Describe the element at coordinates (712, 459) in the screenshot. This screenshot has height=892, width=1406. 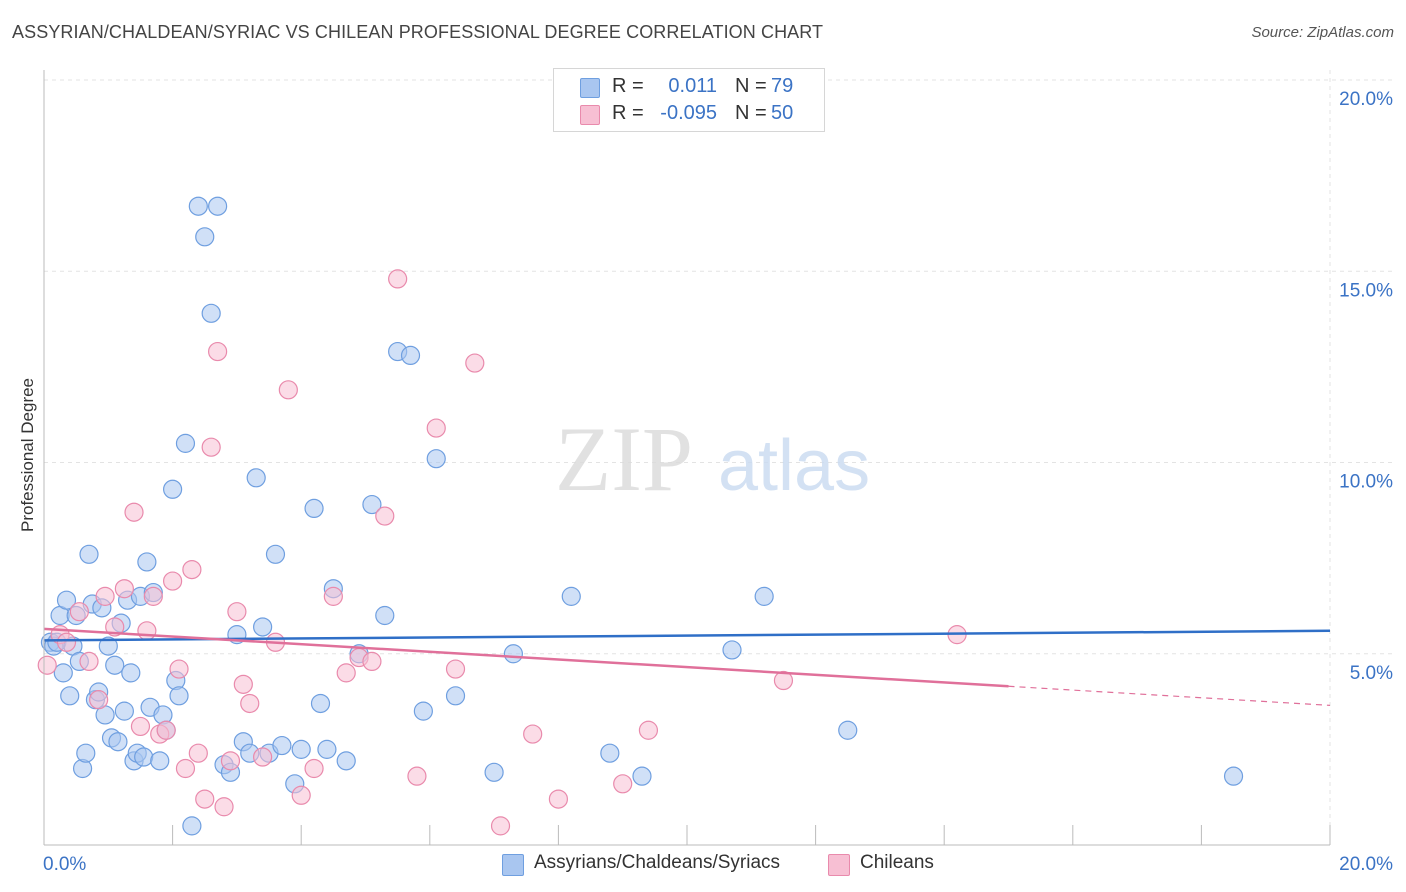
I see `watermark: ZIP atlas` at that location.